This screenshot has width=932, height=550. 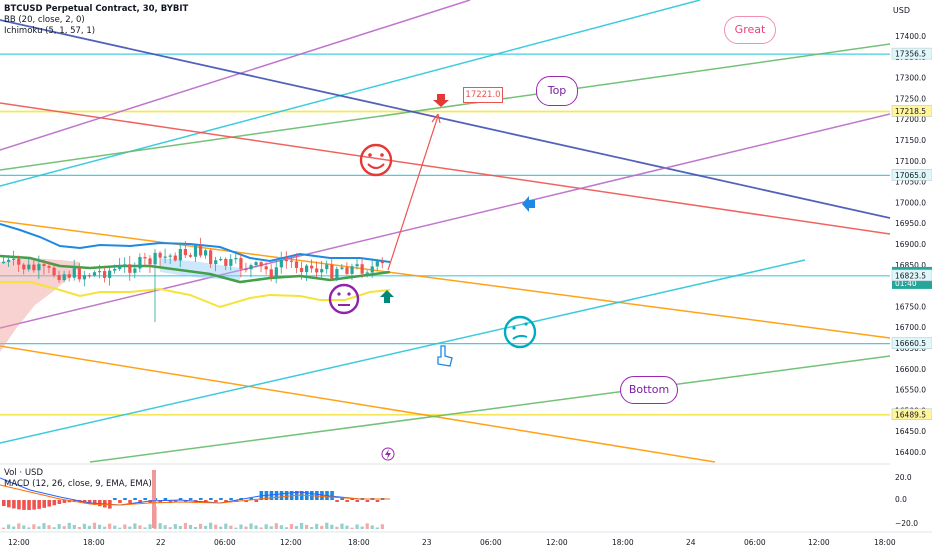 What do you see at coordinates (195, 491) in the screenshot?
I see `macd-line` at bounding box center [195, 491].